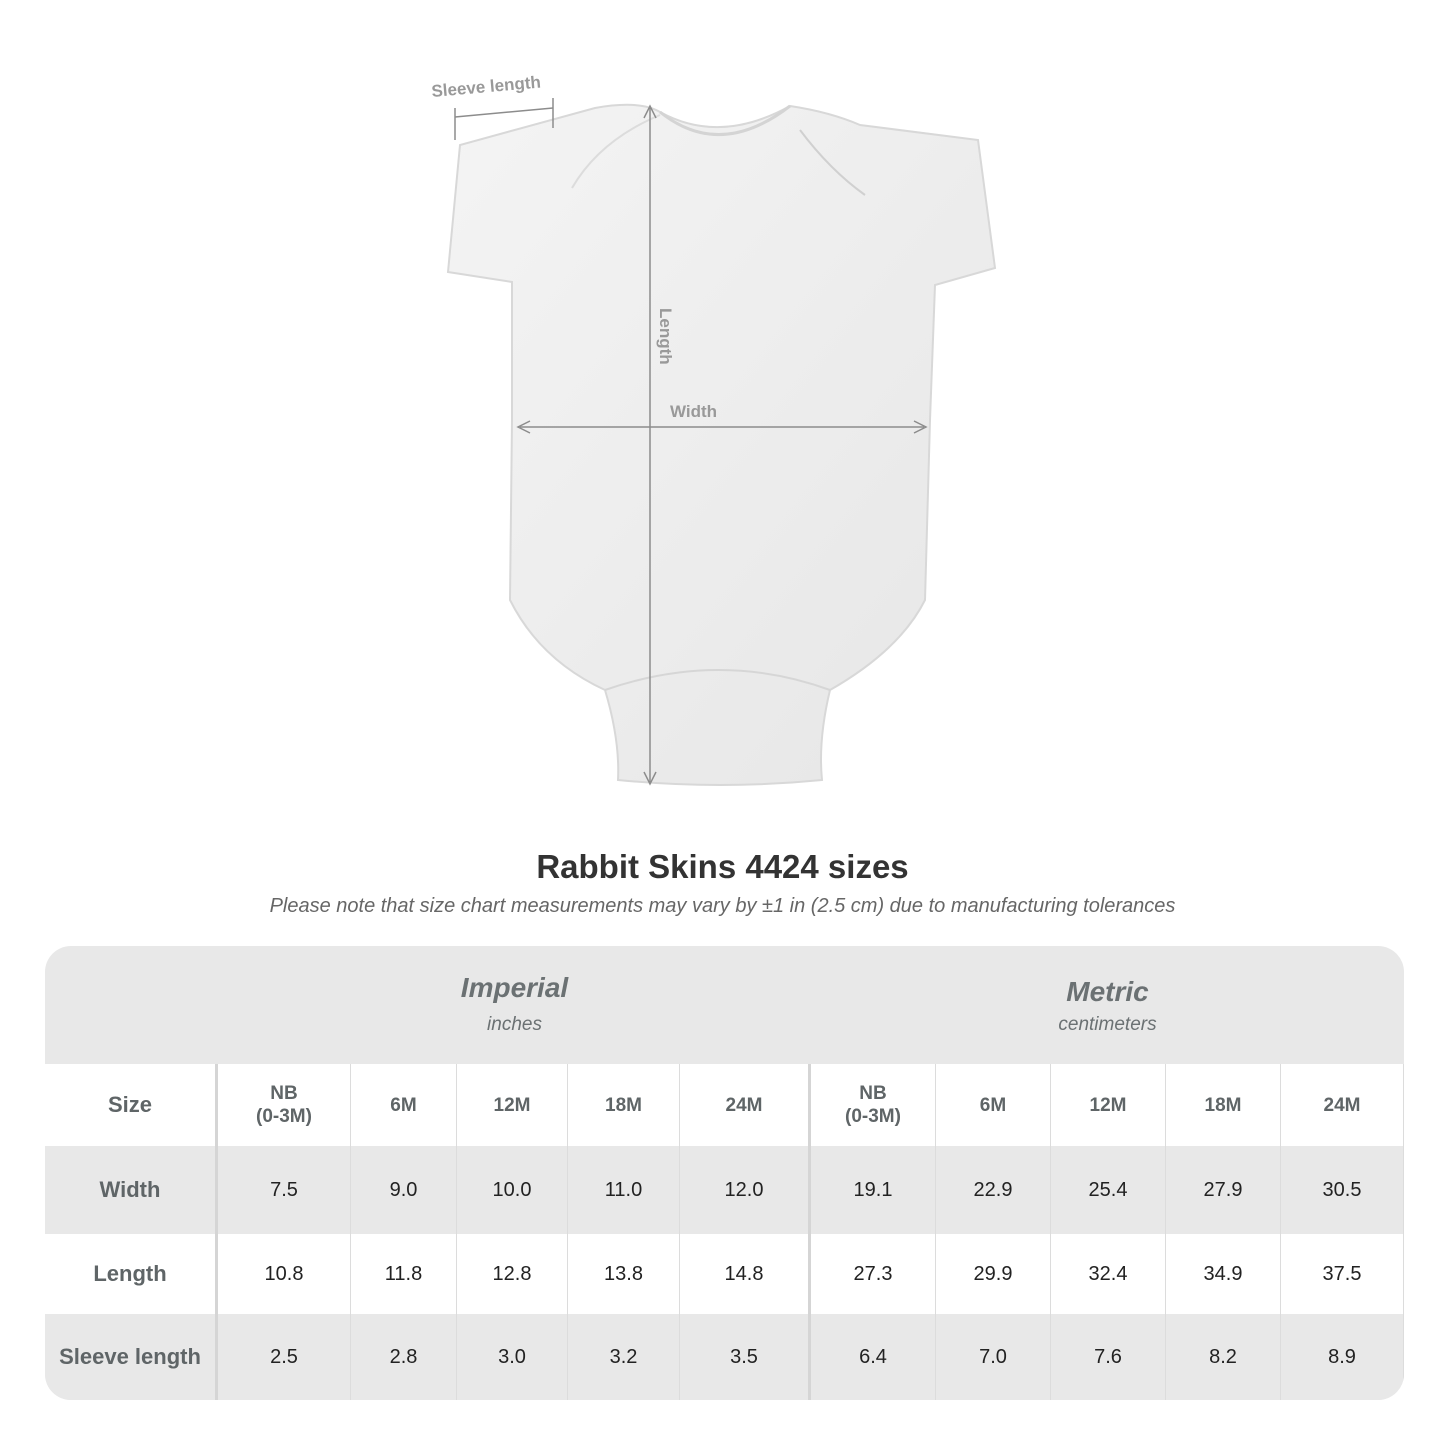 Image resolution: width=1445 pixels, height=1445 pixels. I want to click on cell-text: 22.9, so click(993, 1189).